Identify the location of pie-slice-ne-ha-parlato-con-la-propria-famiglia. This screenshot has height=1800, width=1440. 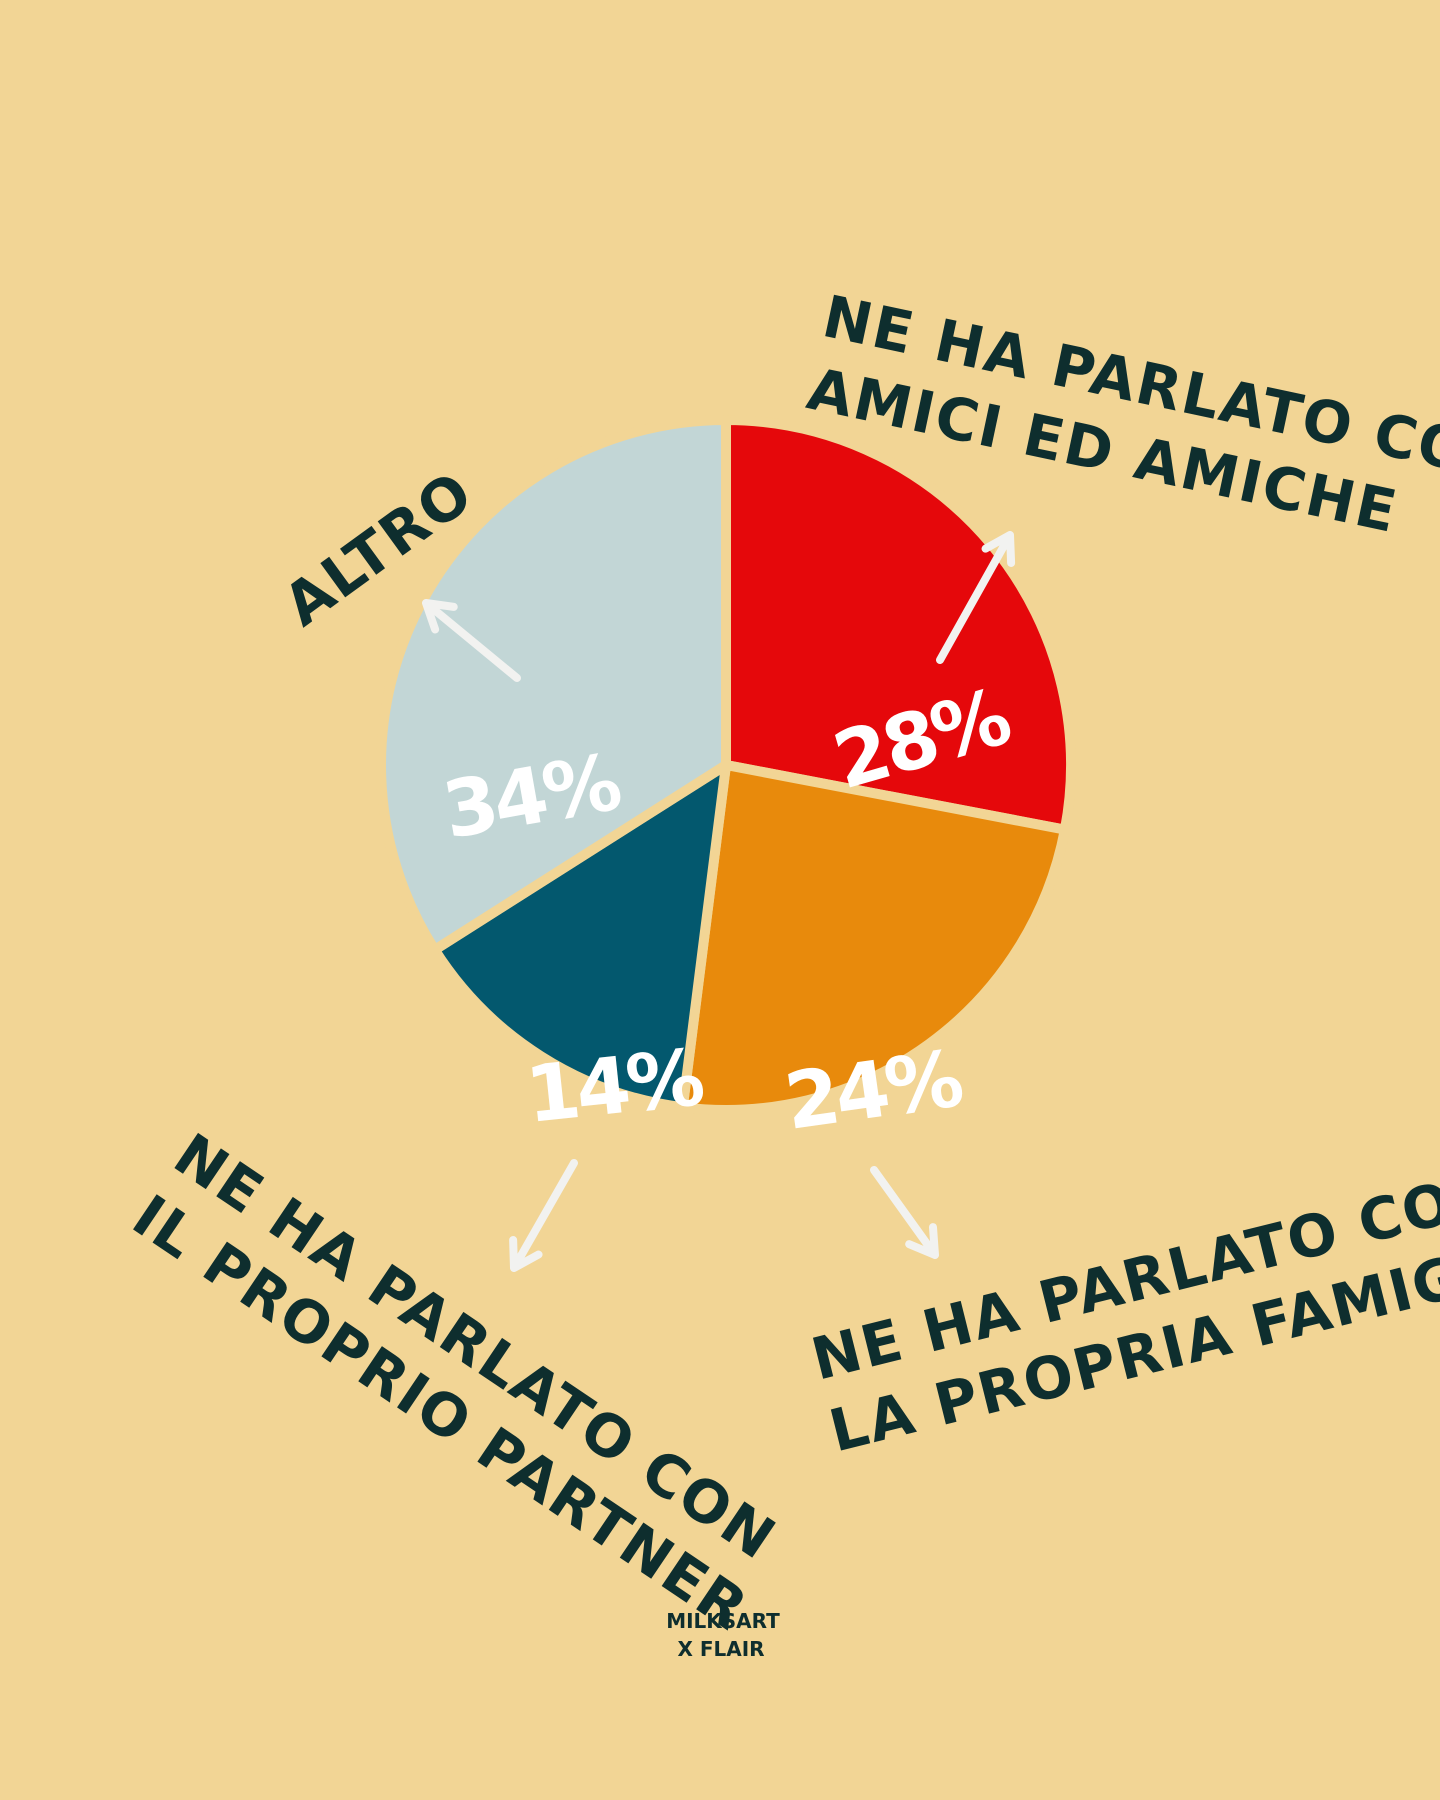
(873, 937).